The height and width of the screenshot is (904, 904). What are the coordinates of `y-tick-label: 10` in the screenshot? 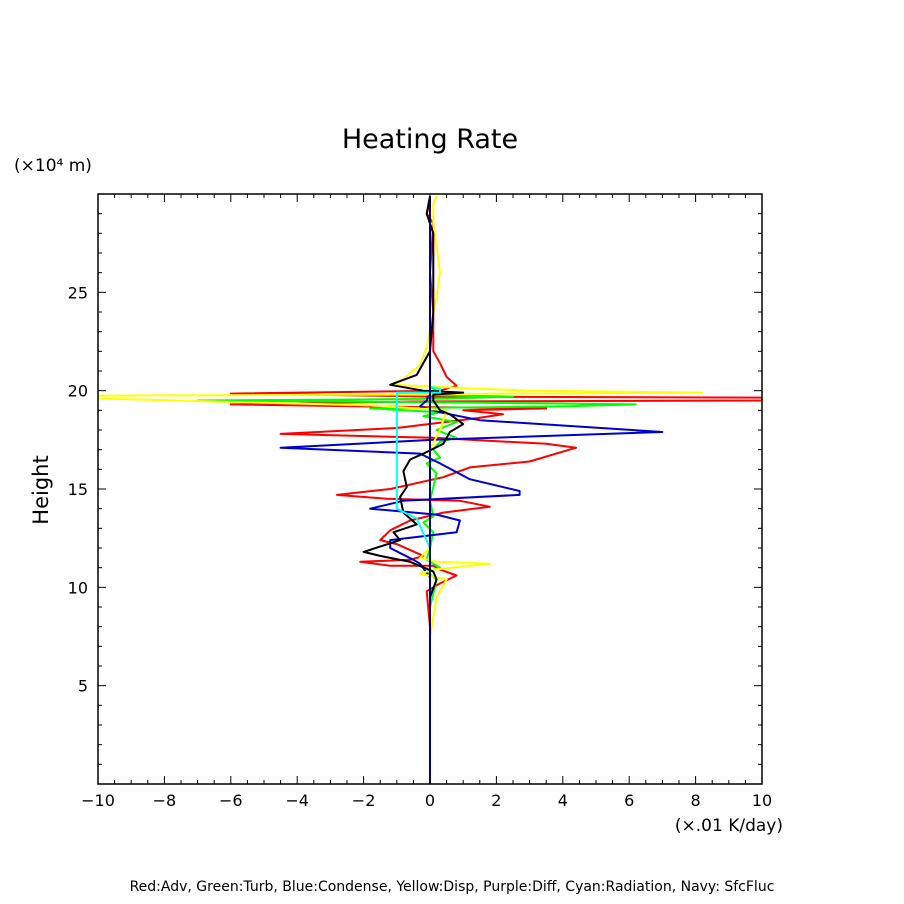 It's located at (78, 587).